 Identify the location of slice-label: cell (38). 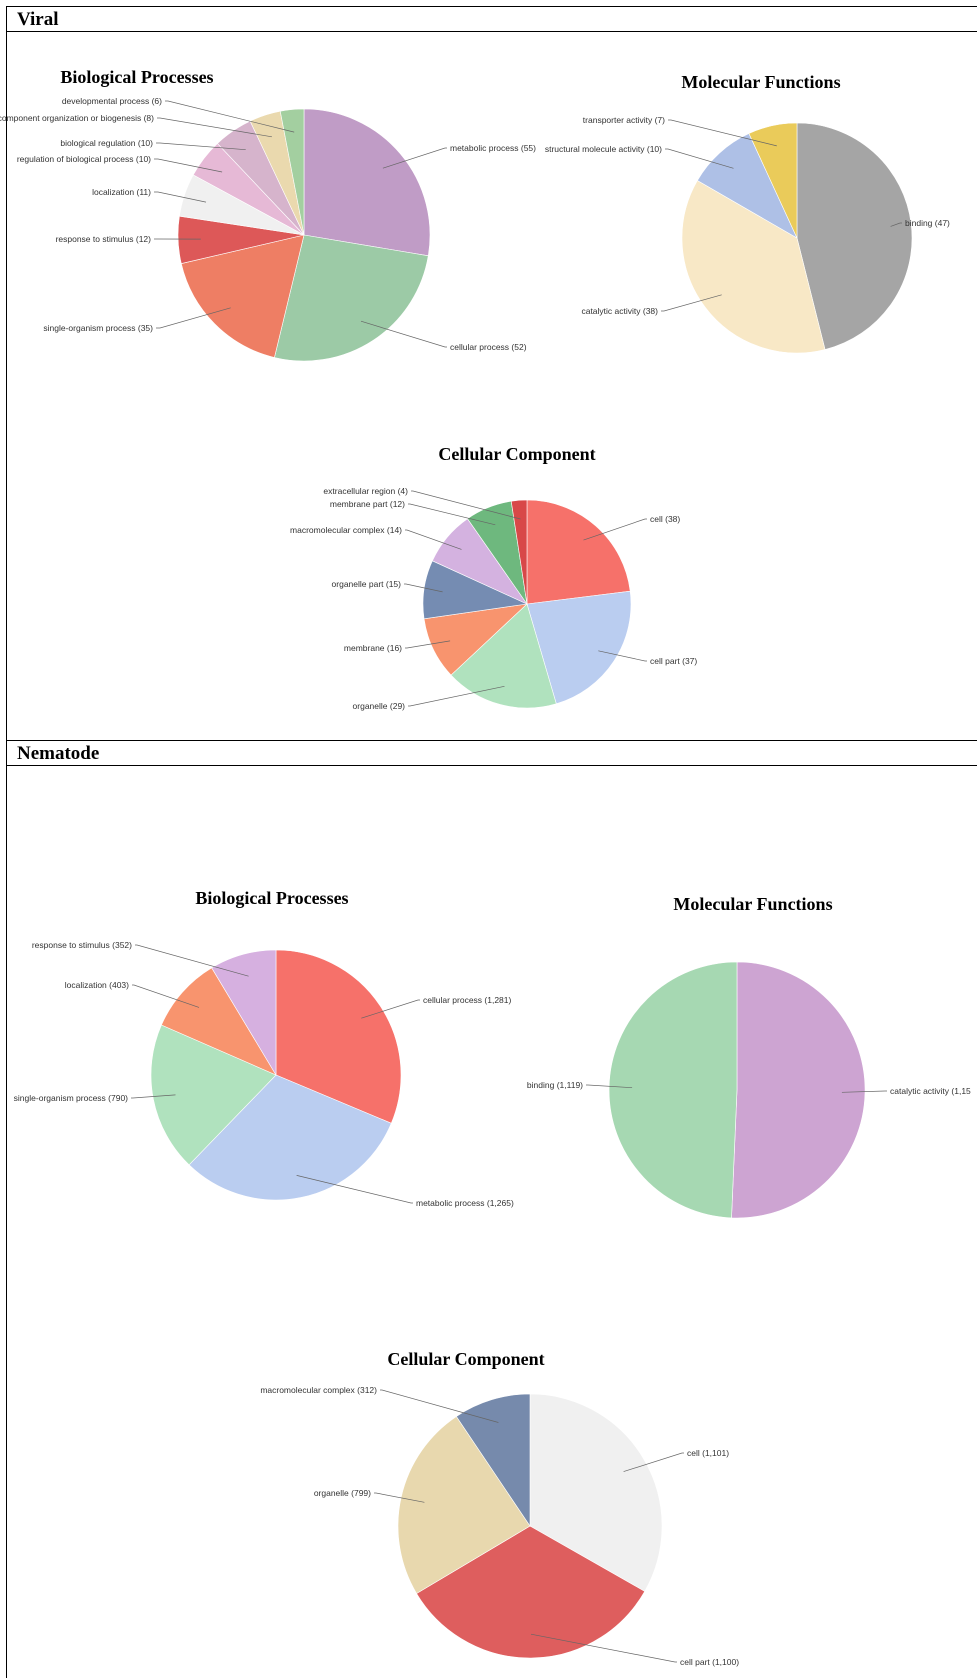
(665, 519).